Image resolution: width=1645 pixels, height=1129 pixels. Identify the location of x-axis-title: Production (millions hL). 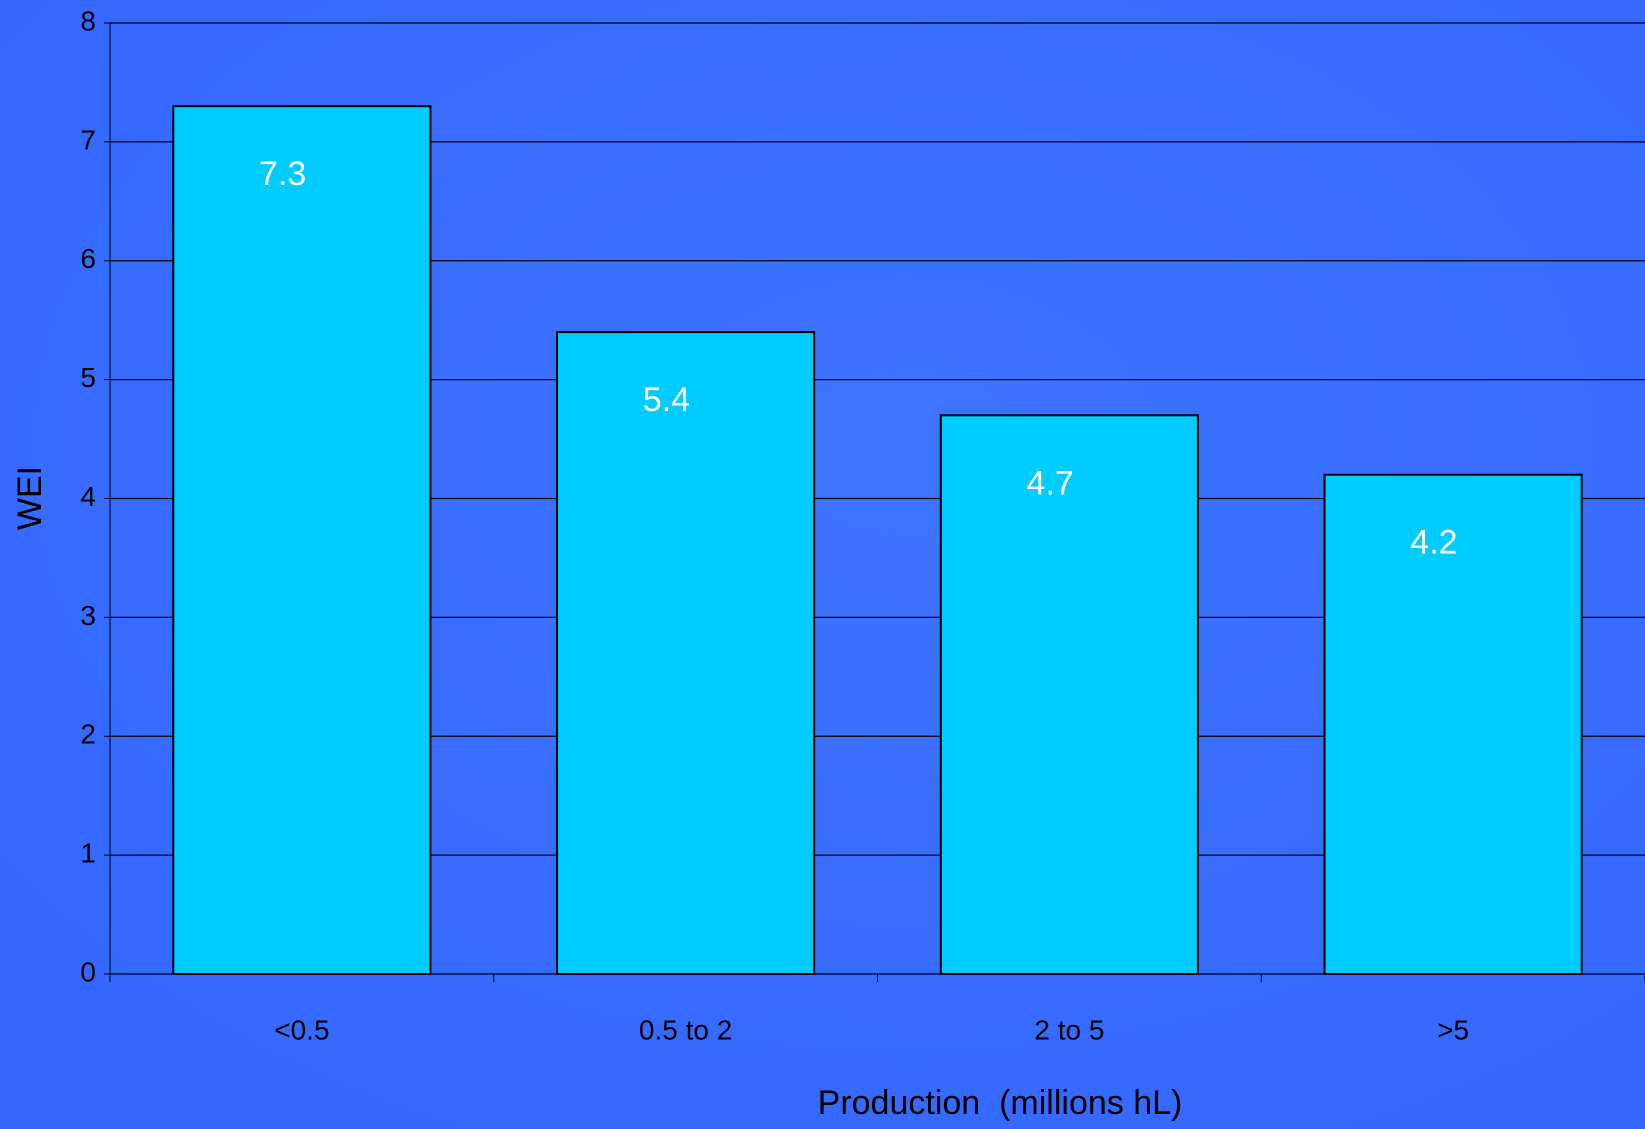
(1000, 1103).